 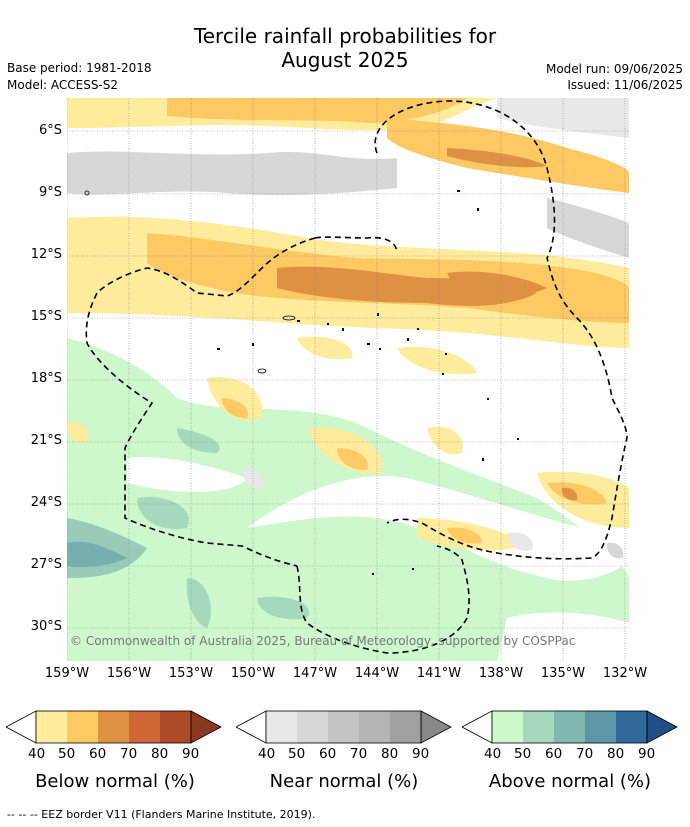 What do you see at coordinates (46, 626) in the screenshot?
I see `lat-label: 30°S` at bounding box center [46, 626].